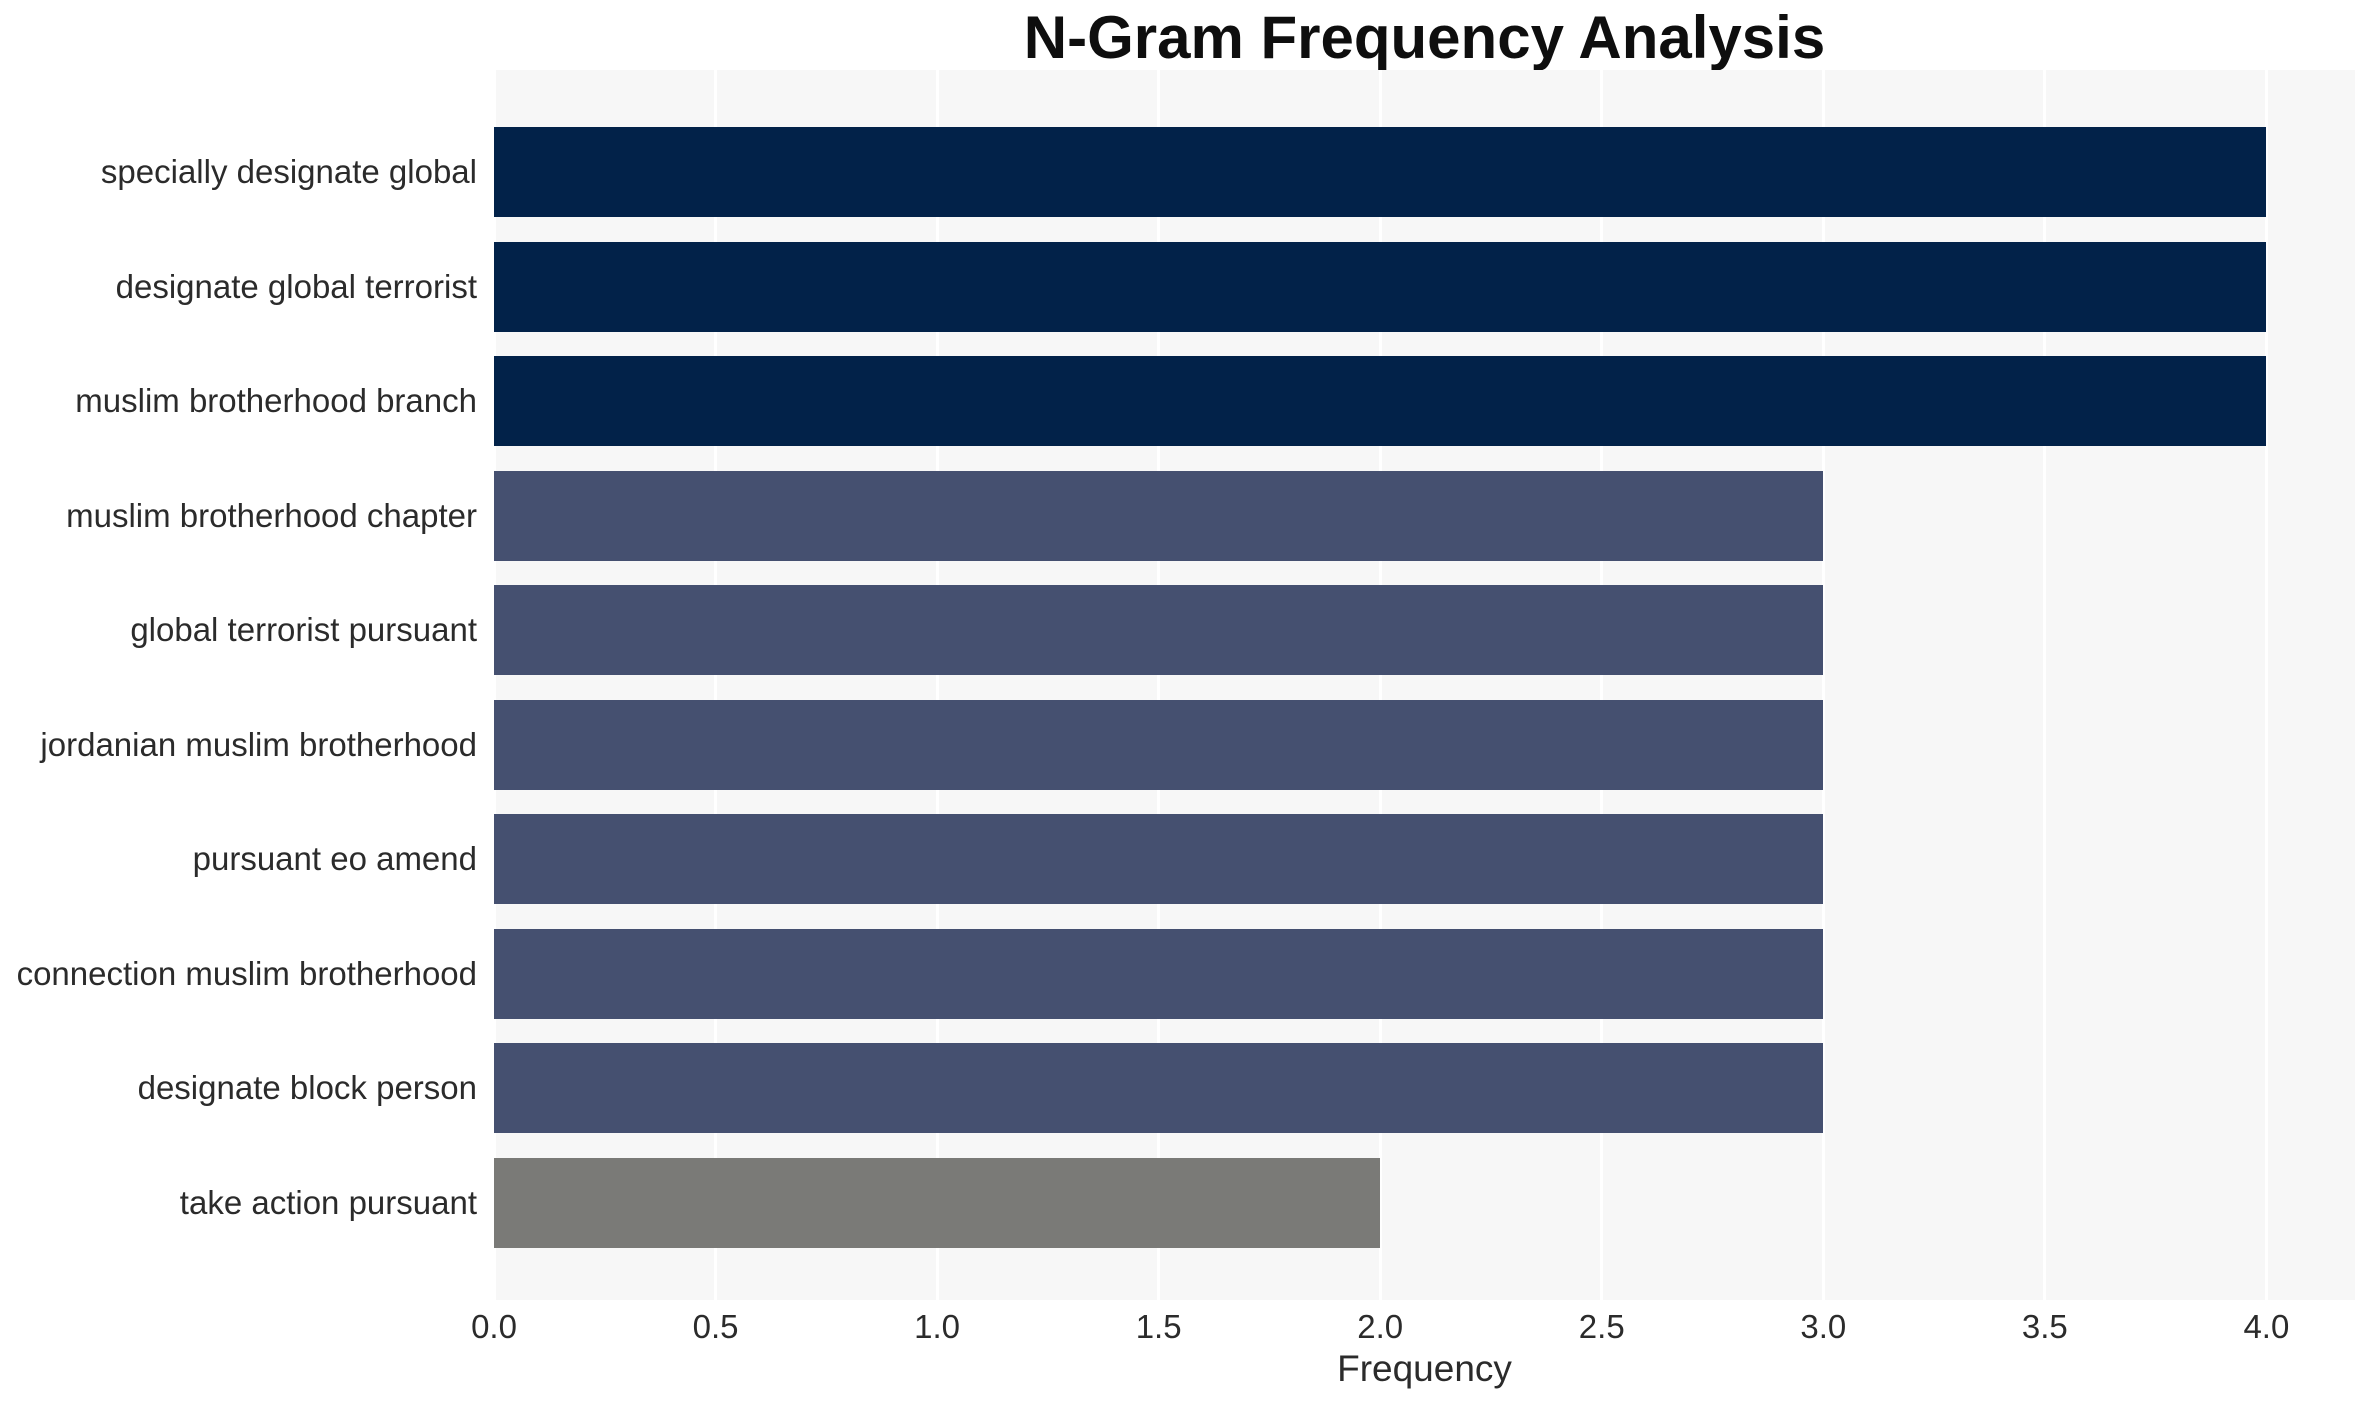  Describe the element at coordinates (328, 1202) in the screenshot. I see `y-axis-label: take action pursuant` at that location.